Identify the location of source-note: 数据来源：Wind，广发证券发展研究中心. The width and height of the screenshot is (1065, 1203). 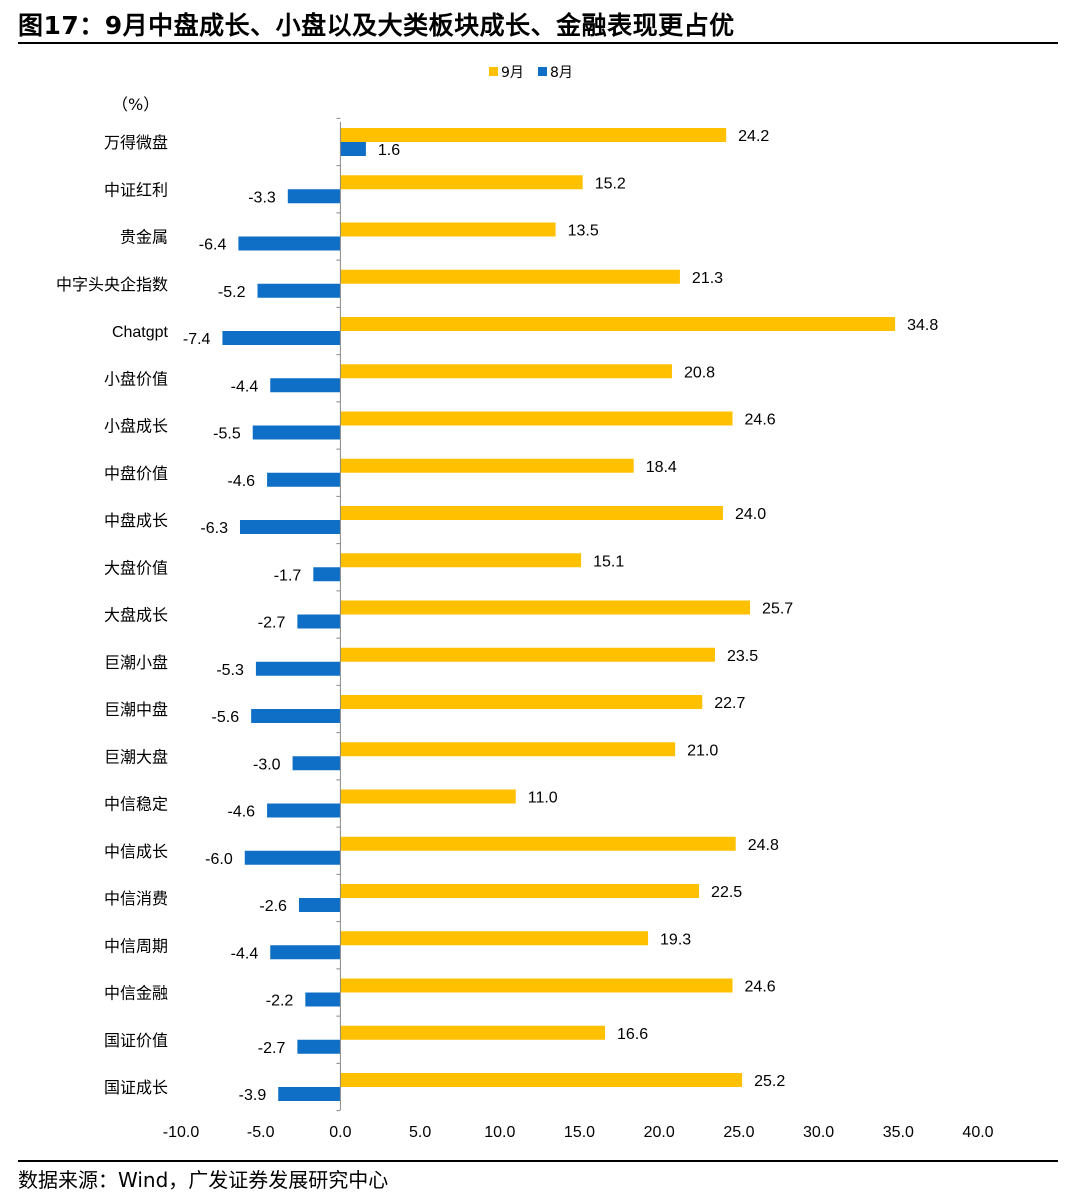
(203, 1180).